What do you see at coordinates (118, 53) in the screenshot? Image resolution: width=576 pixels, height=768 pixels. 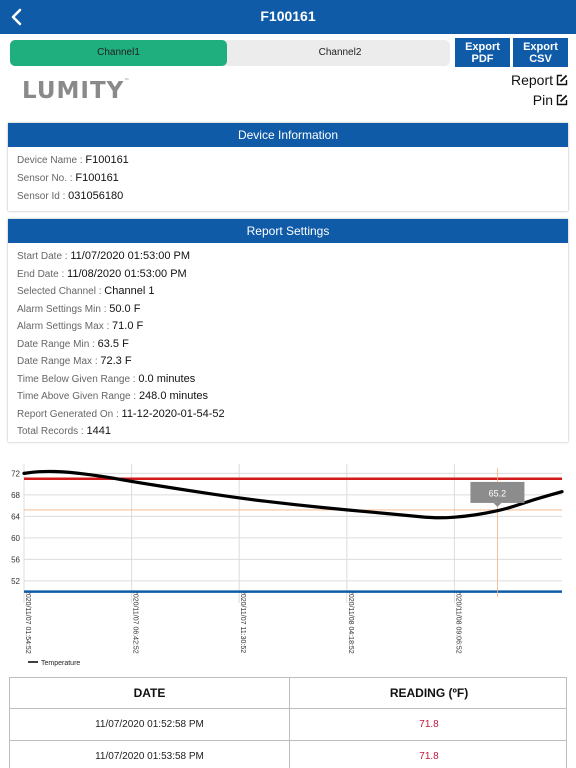 I see `tab-channel1: Channel1` at bounding box center [118, 53].